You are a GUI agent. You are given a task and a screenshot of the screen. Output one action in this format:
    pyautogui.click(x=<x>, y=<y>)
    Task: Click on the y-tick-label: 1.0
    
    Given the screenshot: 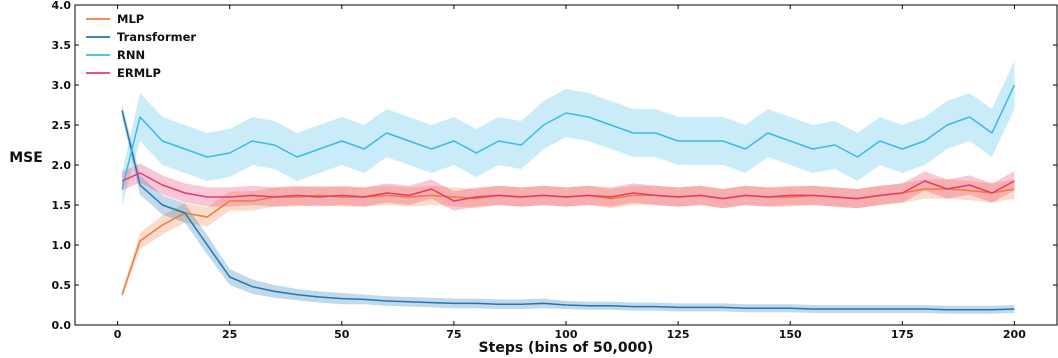 What is the action you would take?
    pyautogui.click(x=62, y=245)
    